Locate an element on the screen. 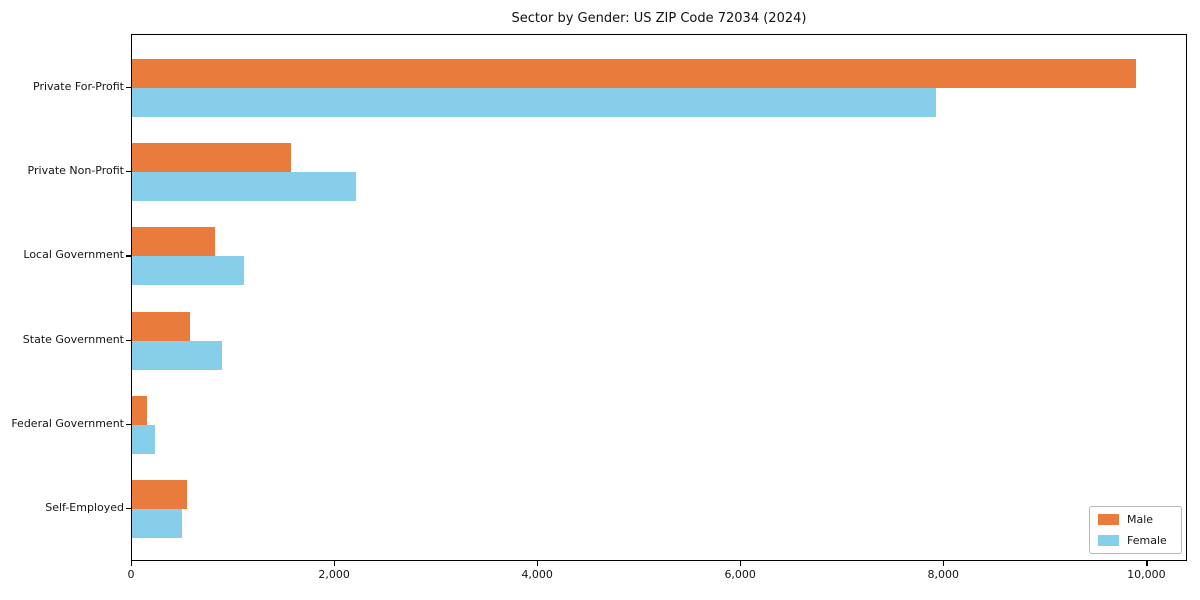 This screenshot has height=600, width=1200. legend-label-male: Male is located at coordinates (1140, 519).